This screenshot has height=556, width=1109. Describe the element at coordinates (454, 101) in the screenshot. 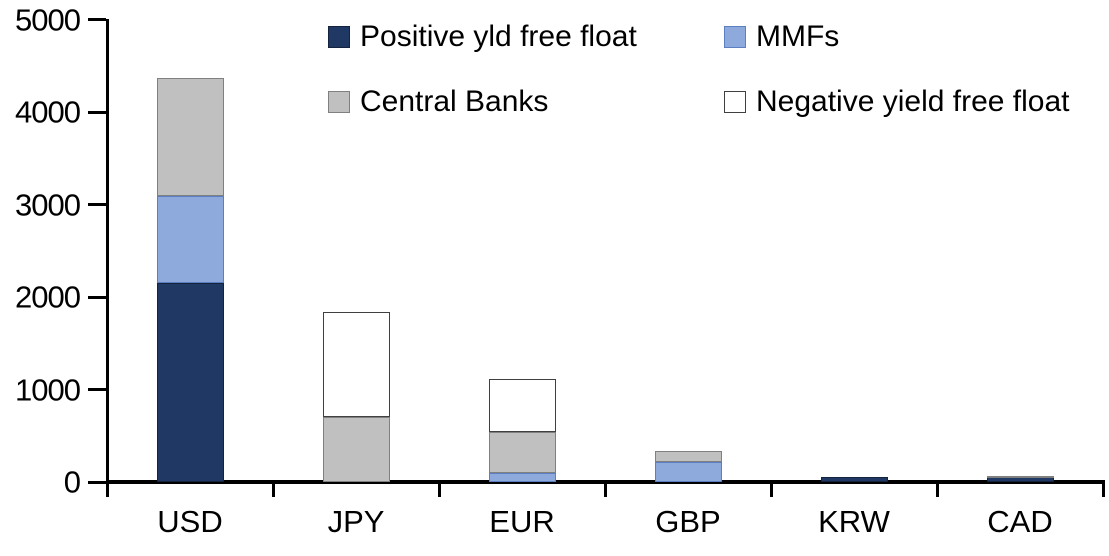

I see `legend-label: Central Banks` at that location.